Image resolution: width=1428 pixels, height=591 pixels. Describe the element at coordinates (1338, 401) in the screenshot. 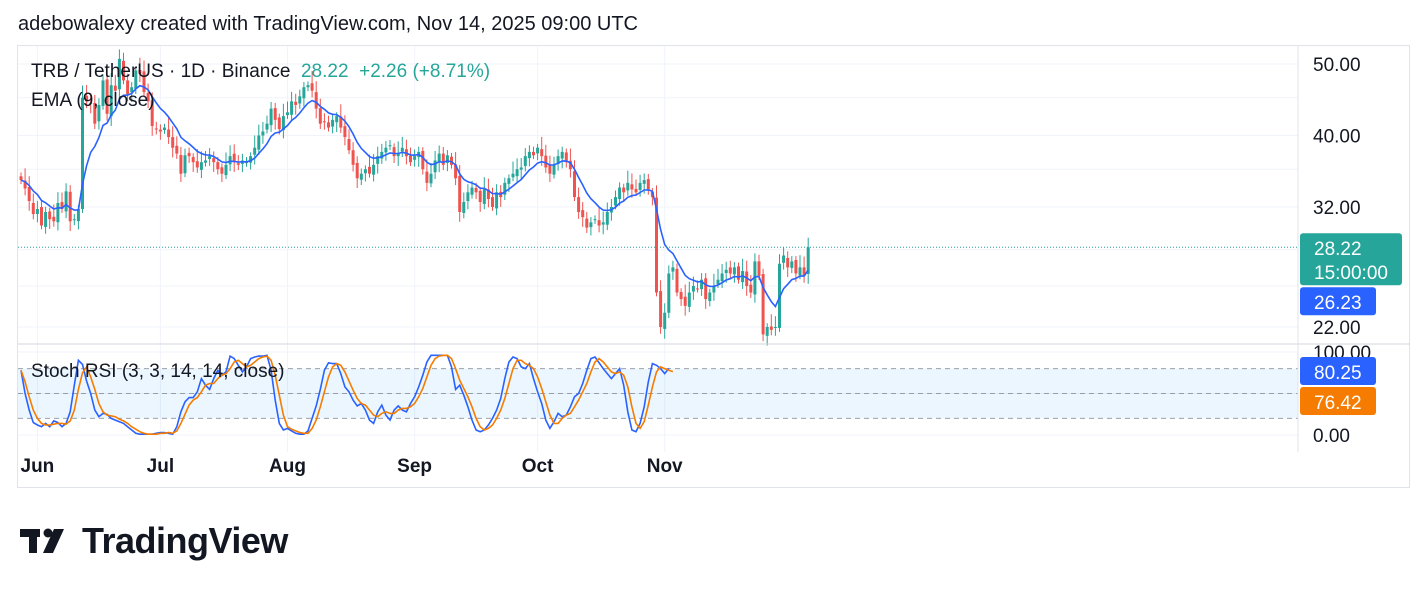

I see `stoch-d-tag-bg` at that location.